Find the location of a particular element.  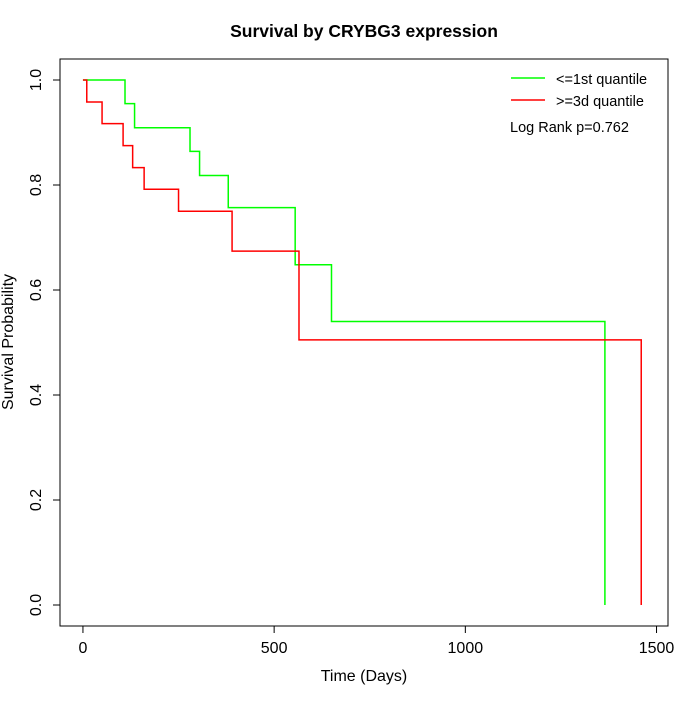

legend-label-low: <=1st quantile is located at coordinates (601, 80).